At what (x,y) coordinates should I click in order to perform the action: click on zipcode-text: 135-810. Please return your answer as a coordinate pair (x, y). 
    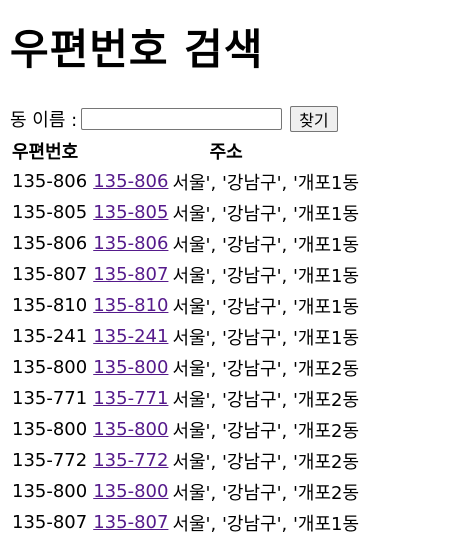
    Looking at the image, I should click on (50, 305).